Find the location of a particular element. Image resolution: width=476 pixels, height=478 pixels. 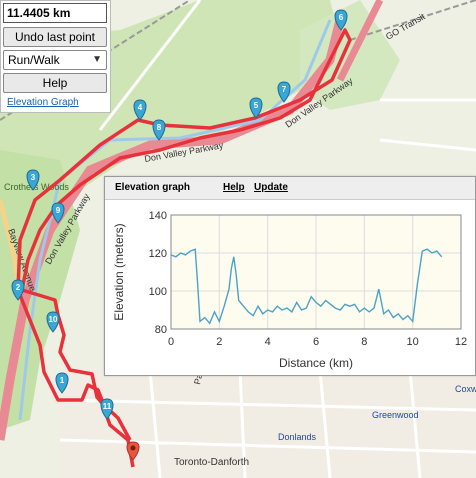

route-marker-8: 8 is located at coordinates (159, 130).